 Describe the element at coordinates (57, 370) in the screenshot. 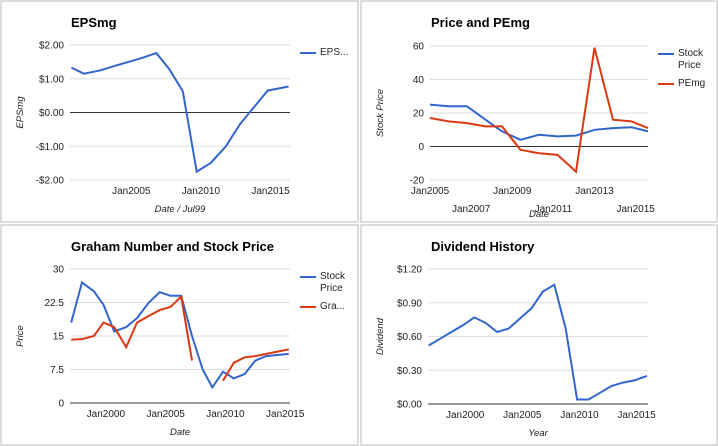

I see `y-tick-label: 7.5` at that location.